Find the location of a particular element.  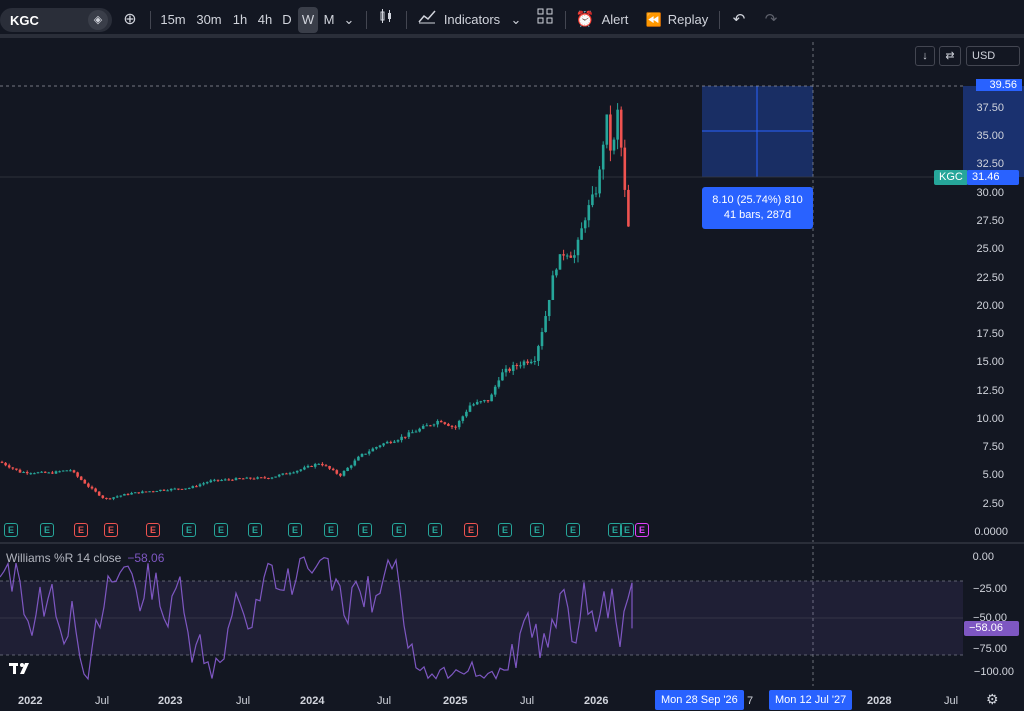

price-axis-label: 17.50 is located at coordinates (990, 334).